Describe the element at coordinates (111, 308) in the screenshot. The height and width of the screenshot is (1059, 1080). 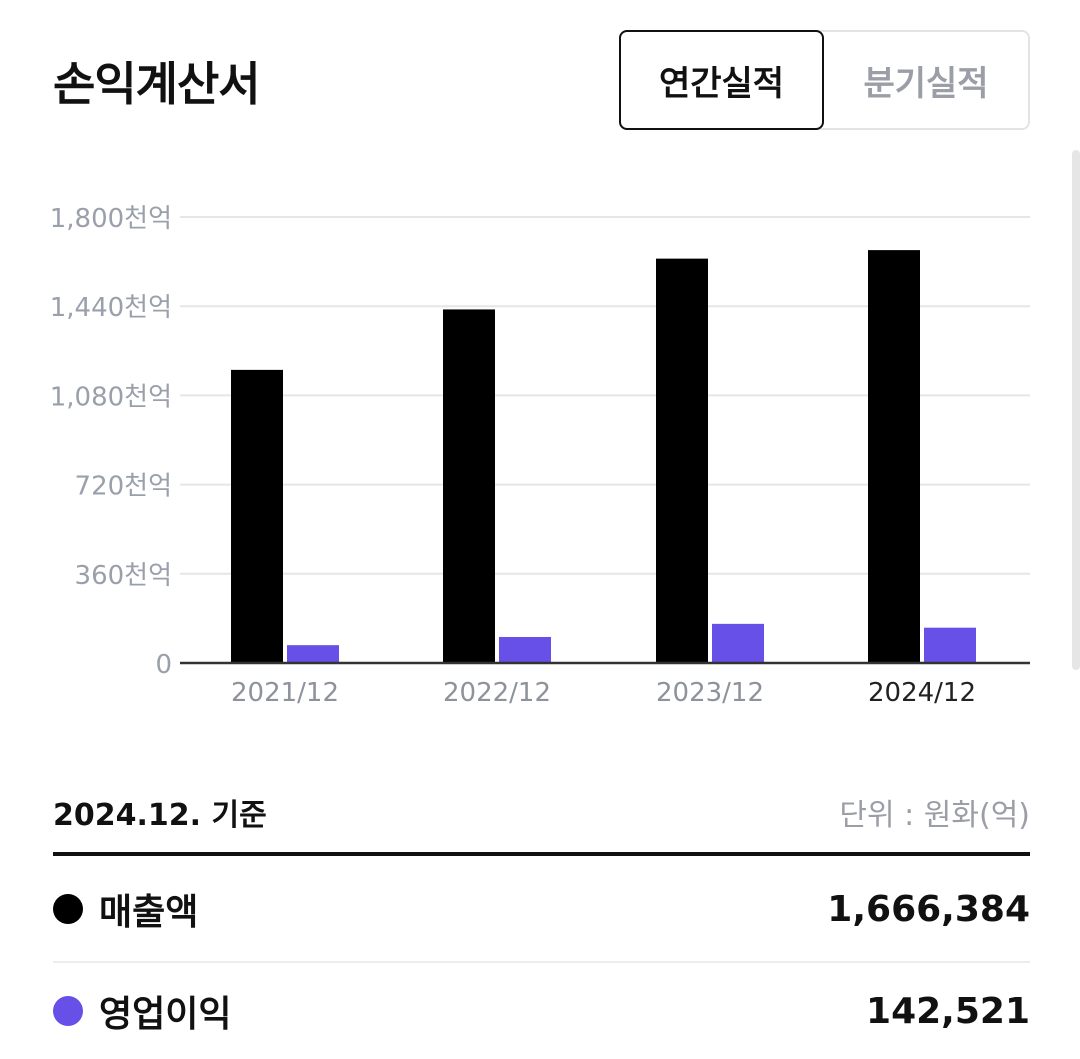
I see `y-tick-label: 1,440천억` at that location.